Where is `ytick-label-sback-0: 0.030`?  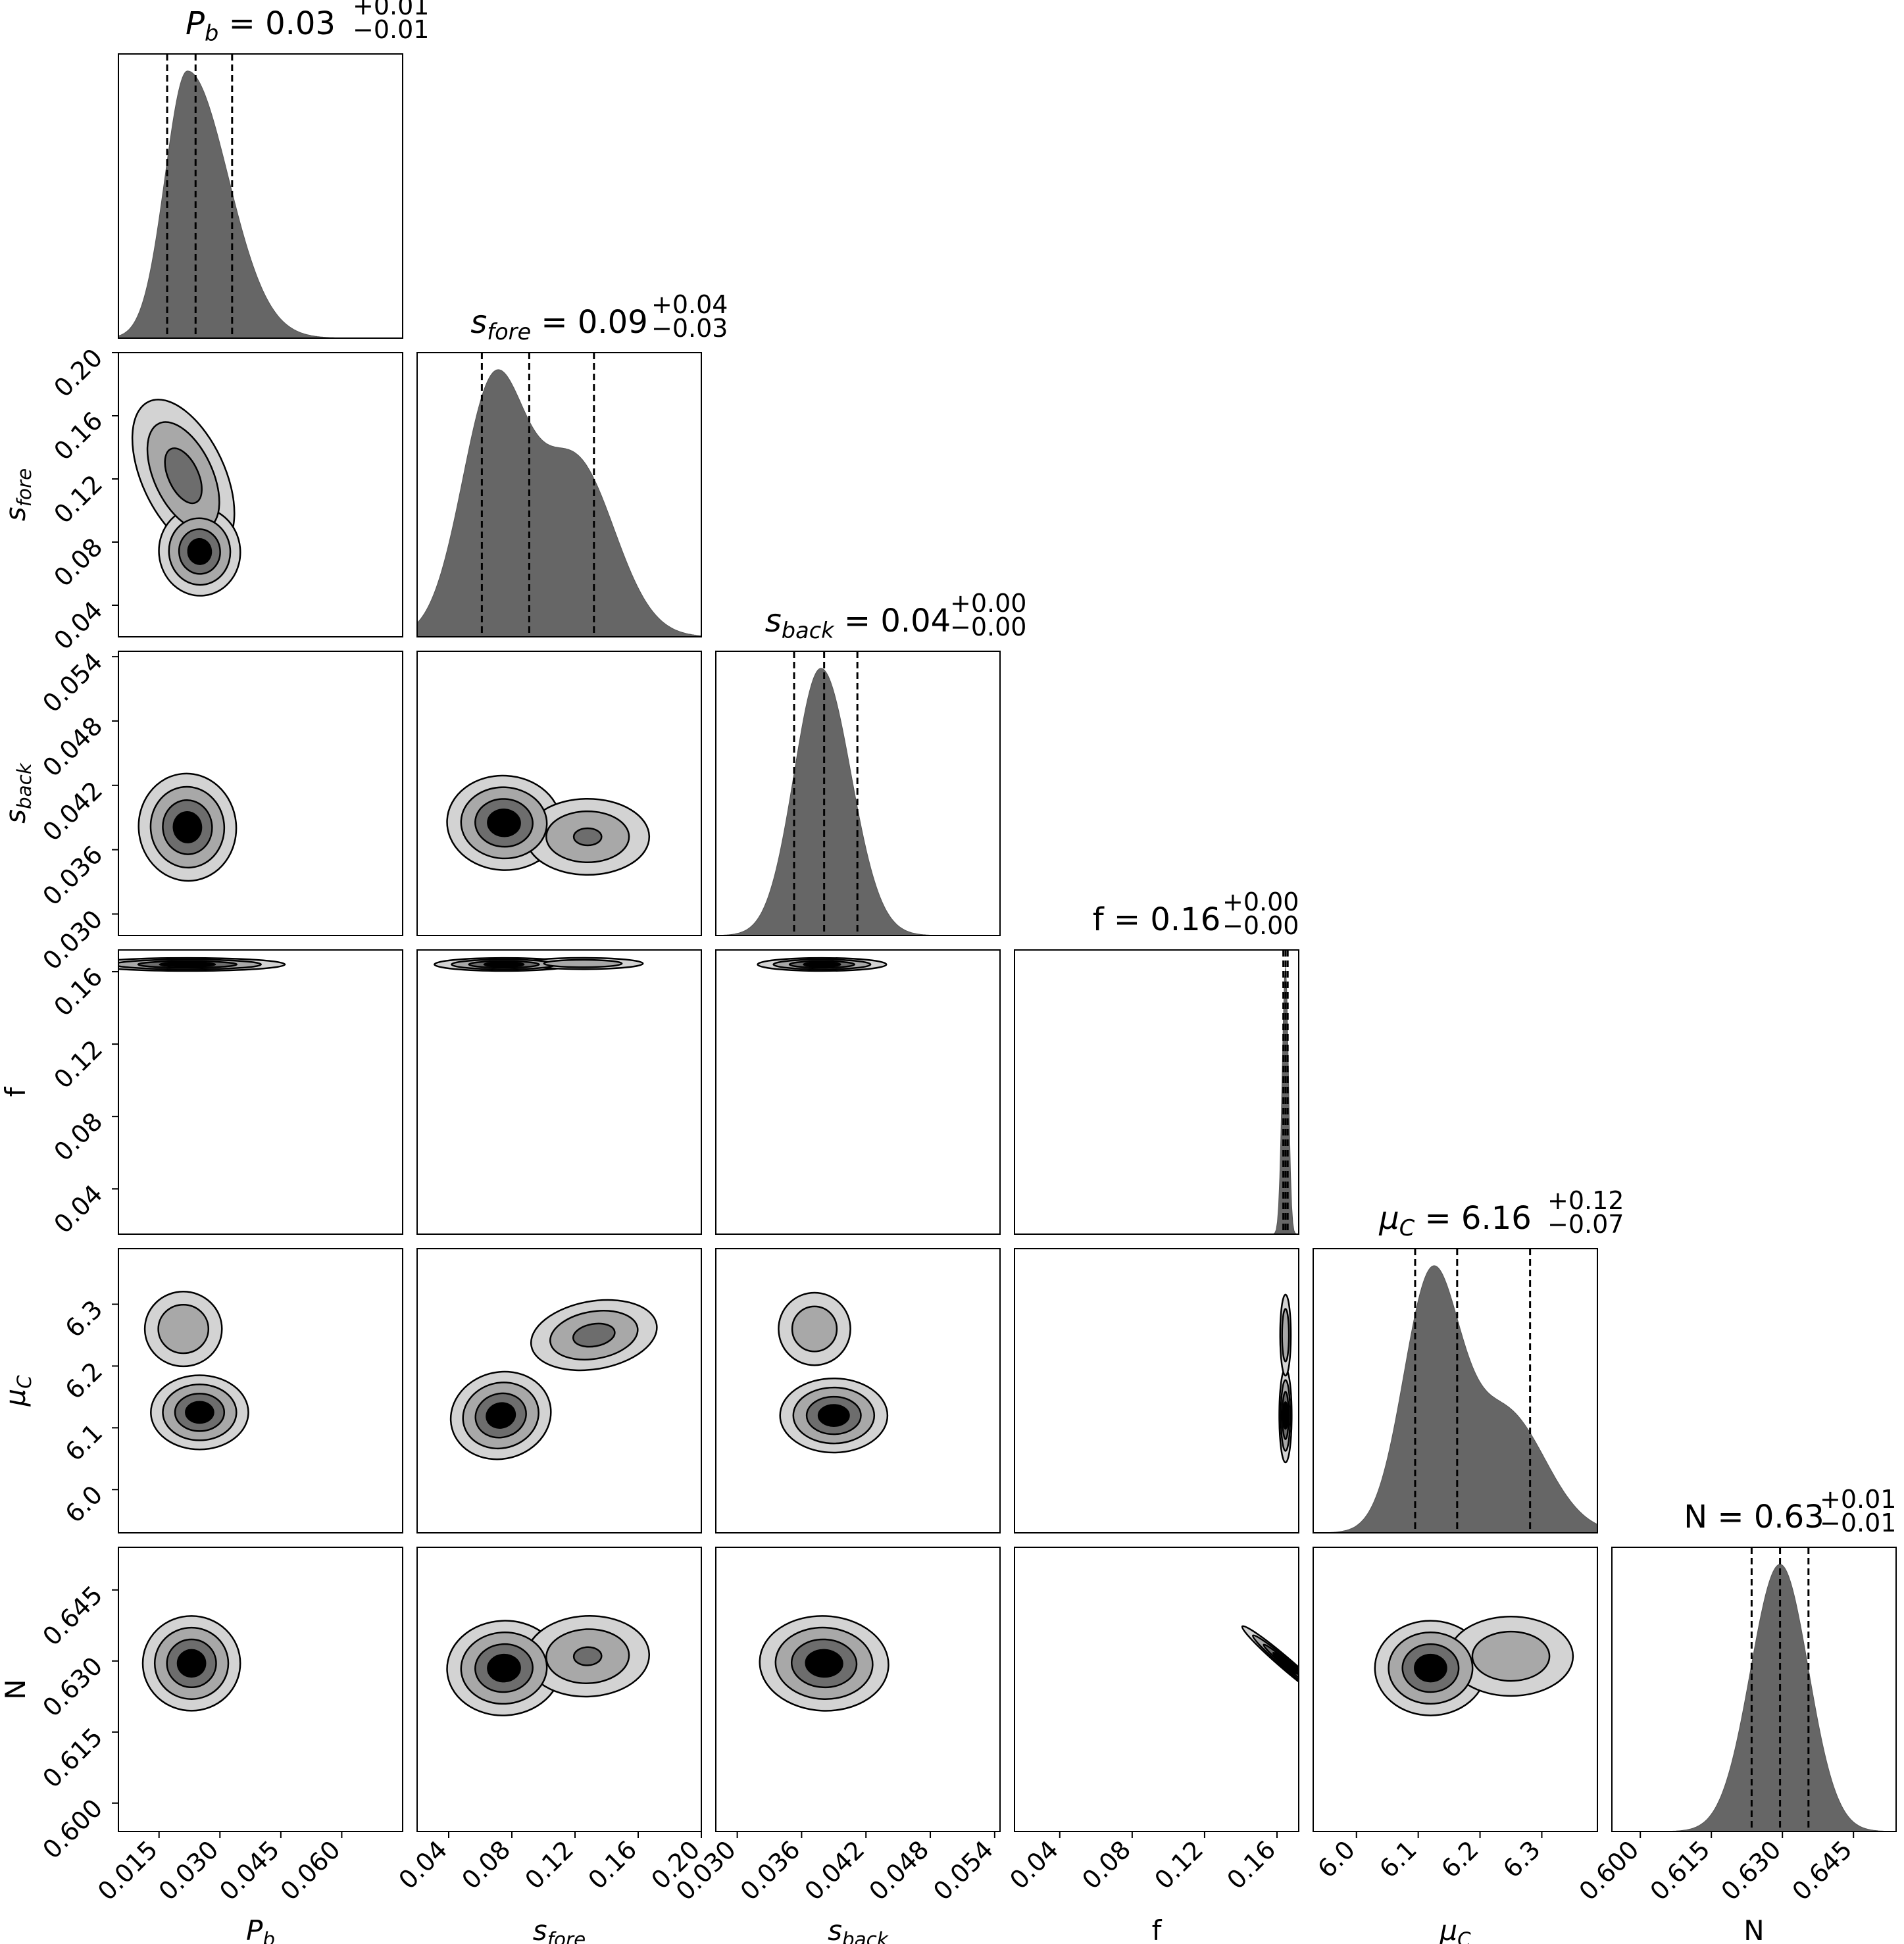
ytick-label-sback-0: 0.030 is located at coordinates (72, 940).